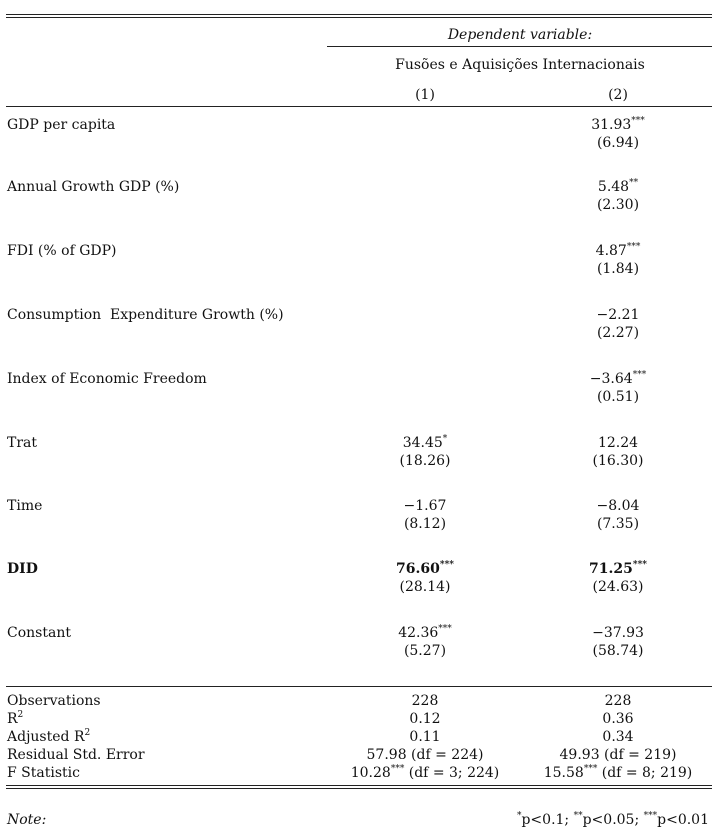 The height and width of the screenshot is (839, 715). What do you see at coordinates (425, 773) in the screenshot?
I see `stat-f-statistic-1: 10.28*** (df = 3; 224)` at bounding box center [425, 773].